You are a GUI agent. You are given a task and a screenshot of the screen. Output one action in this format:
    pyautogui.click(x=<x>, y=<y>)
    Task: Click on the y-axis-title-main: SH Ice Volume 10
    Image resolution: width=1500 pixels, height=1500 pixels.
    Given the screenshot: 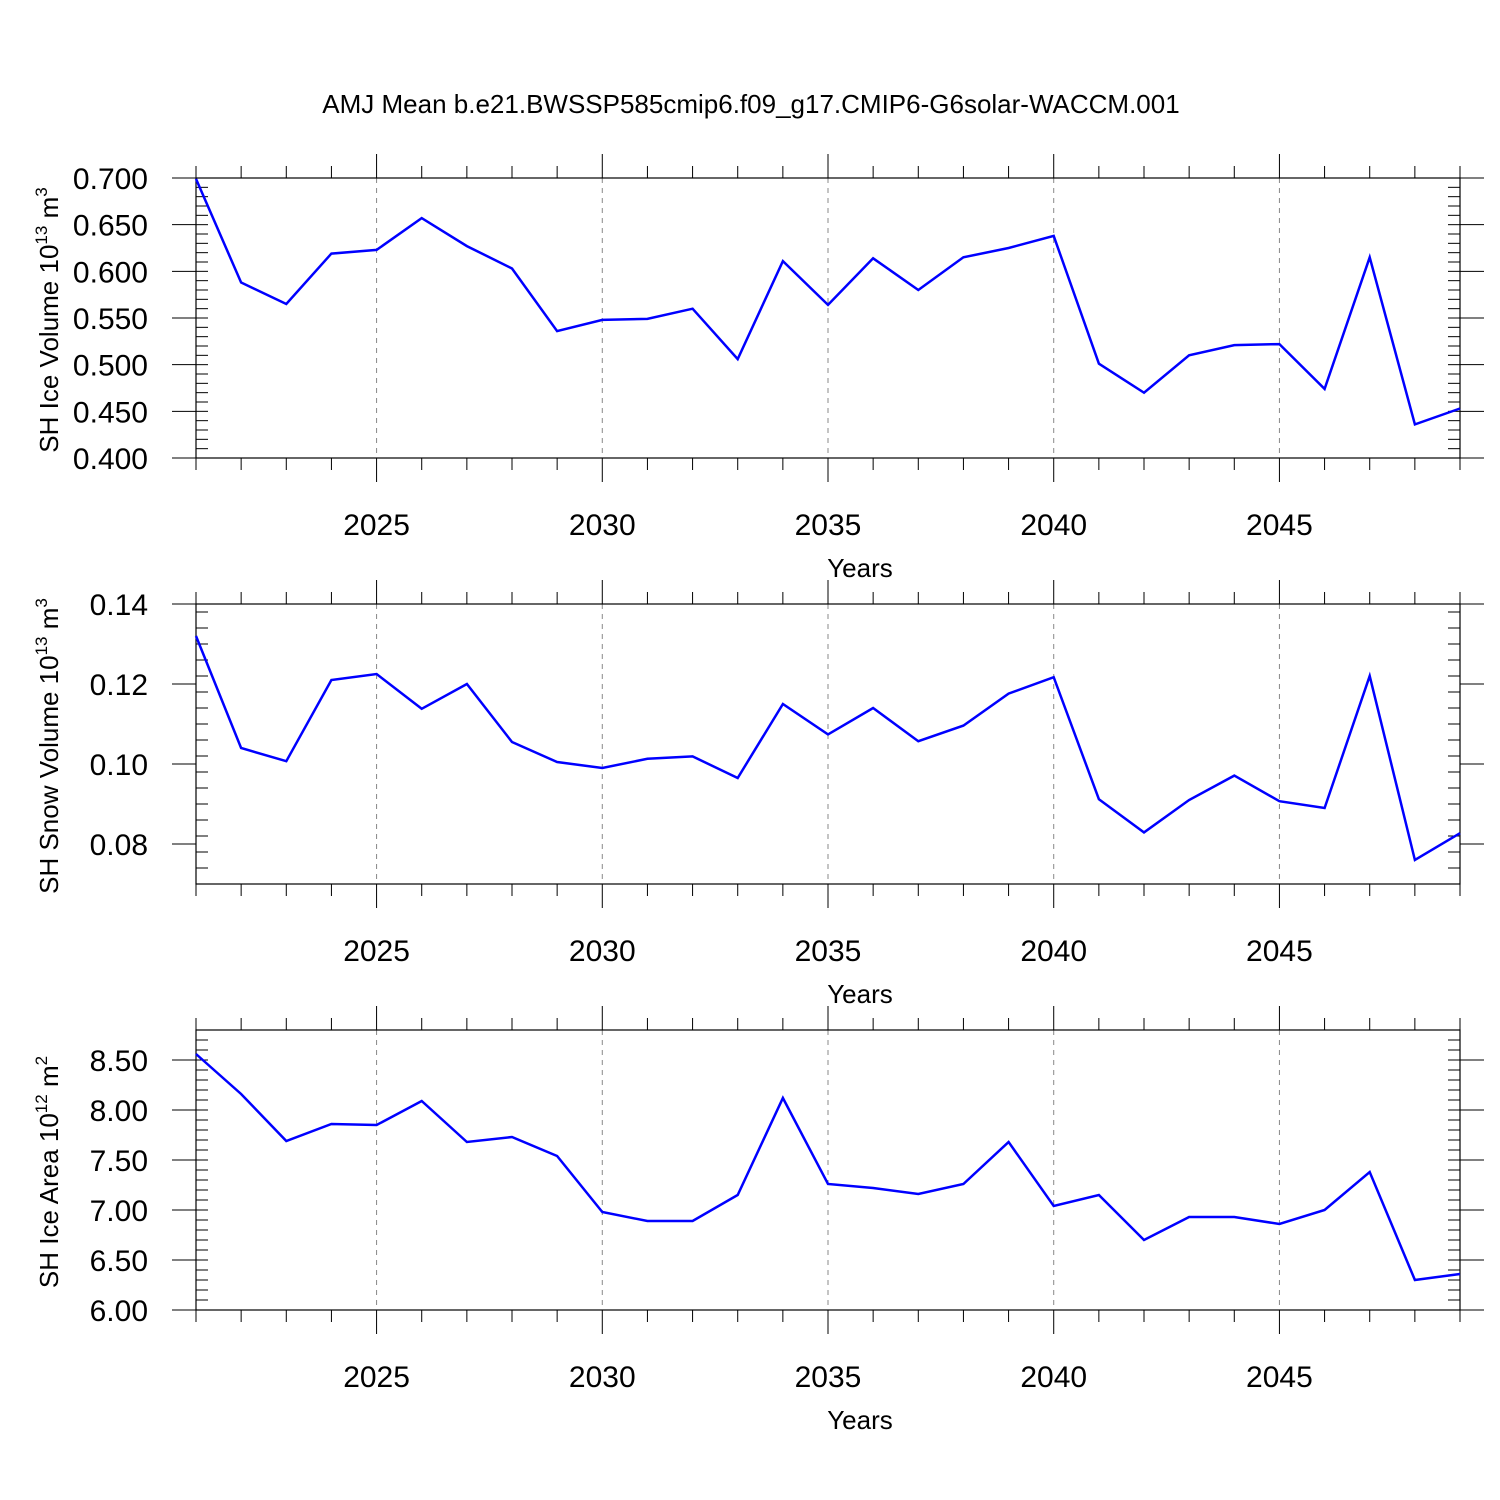 What is the action you would take?
    pyautogui.click(x=49, y=349)
    